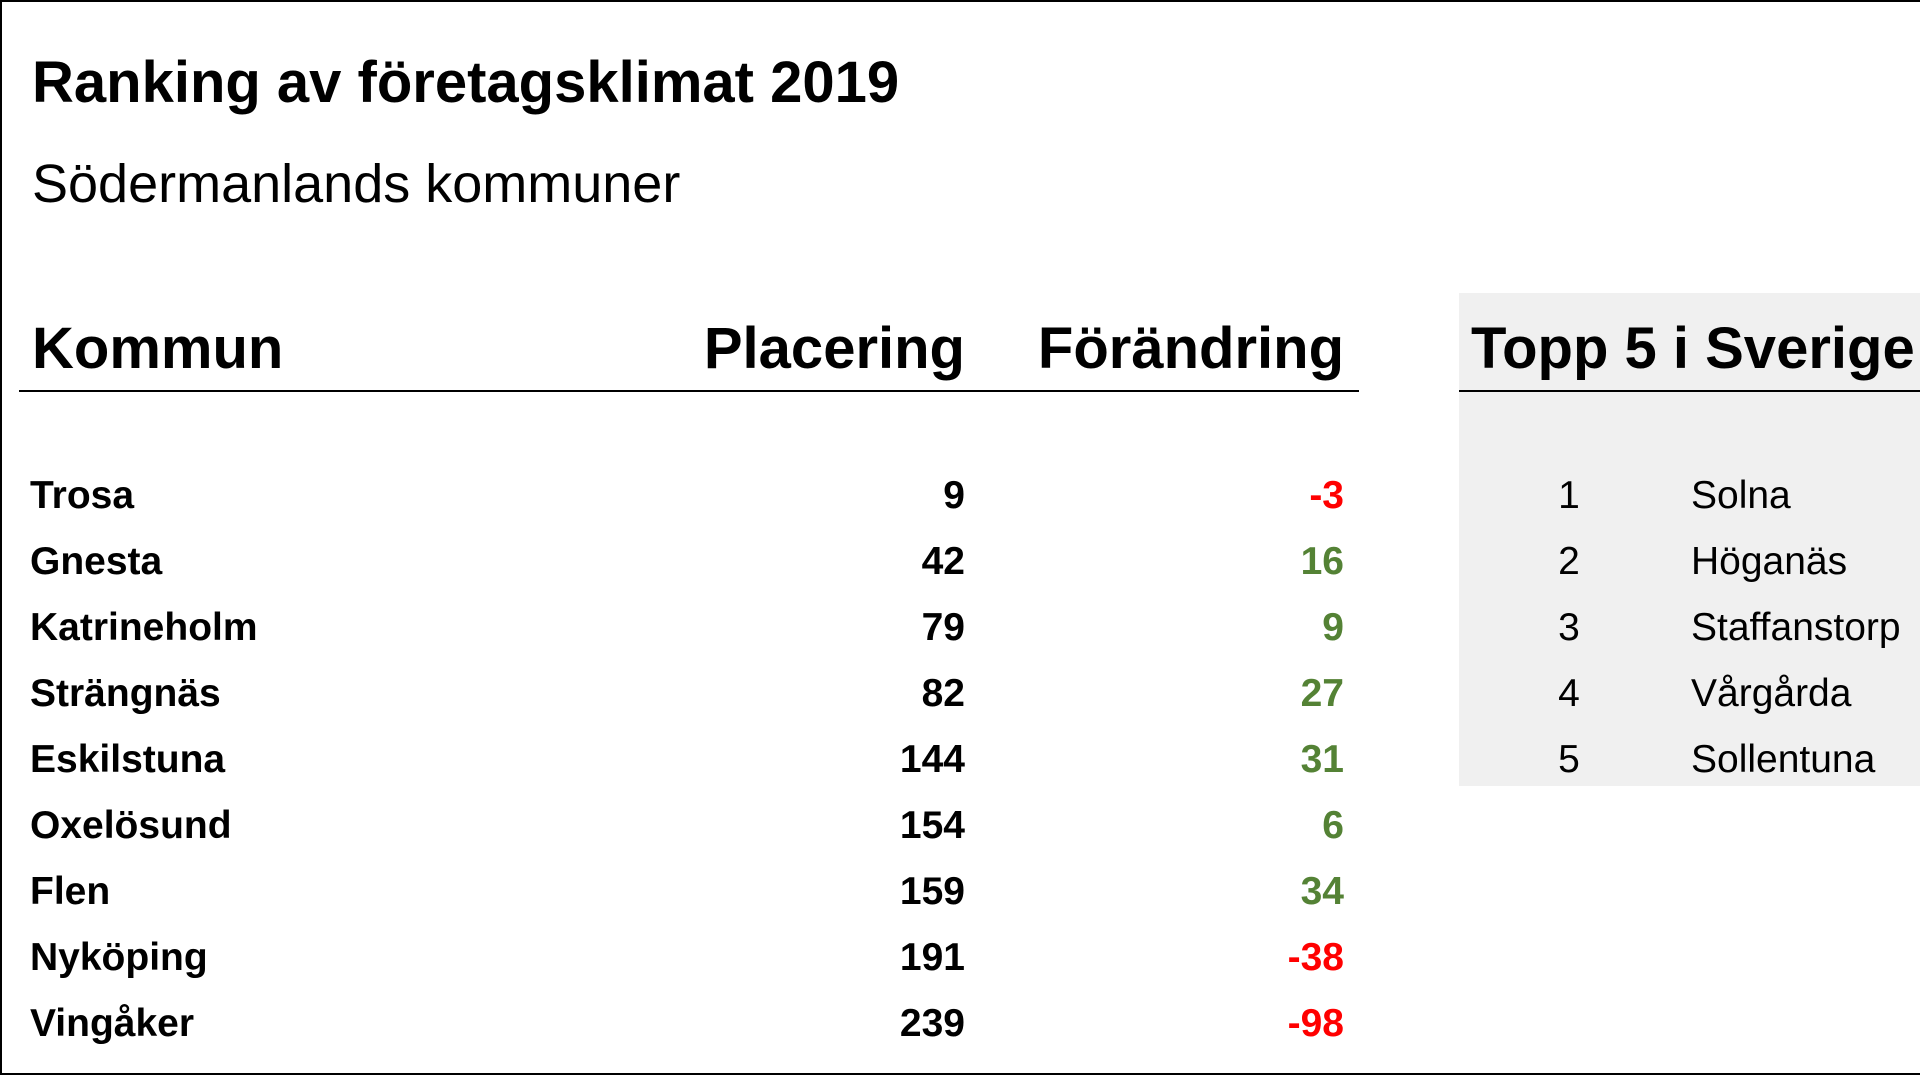 This screenshot has width=1920, height=1079. Describe the element at coordinates (1190, 348) in the screenshot. I see `column-header: Förändring` at that location.